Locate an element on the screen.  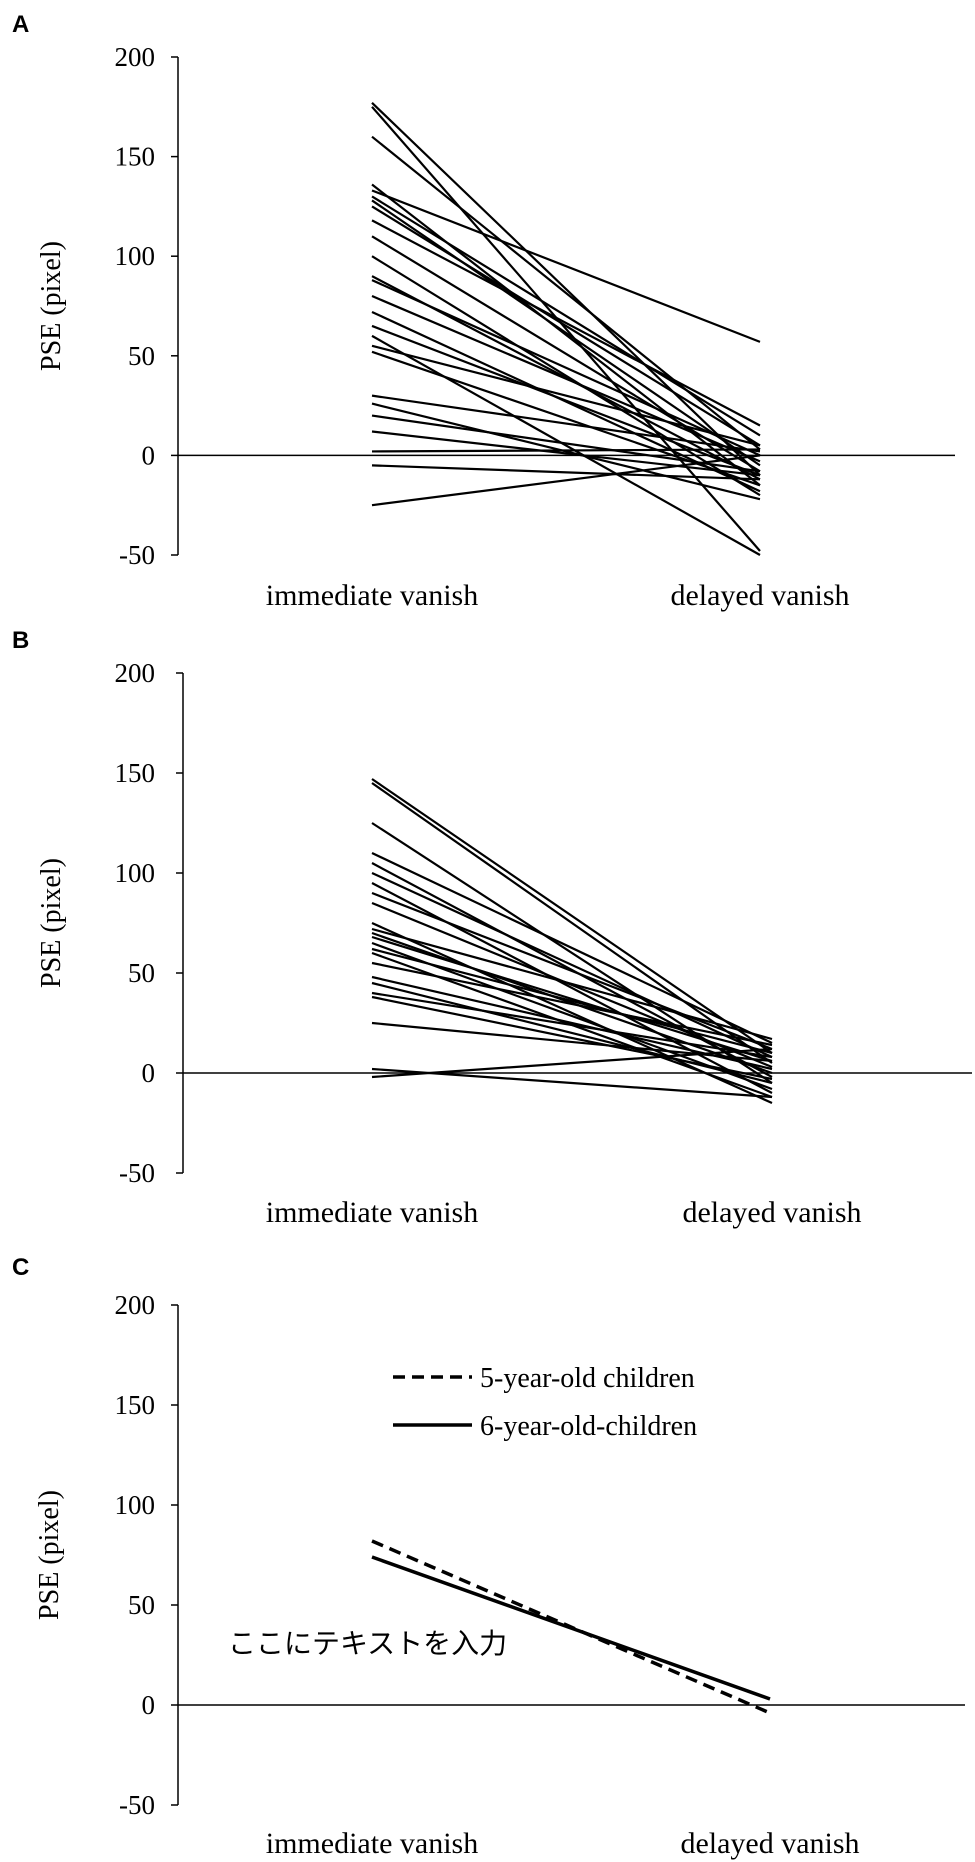
panel-letter-b: B is located at coordinates (20, 640).